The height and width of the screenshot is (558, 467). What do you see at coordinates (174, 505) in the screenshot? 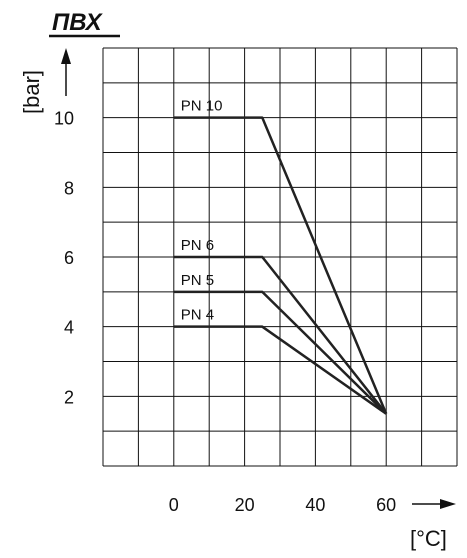
I see `x-tick-label: 0` at bounding box center [174, 505].